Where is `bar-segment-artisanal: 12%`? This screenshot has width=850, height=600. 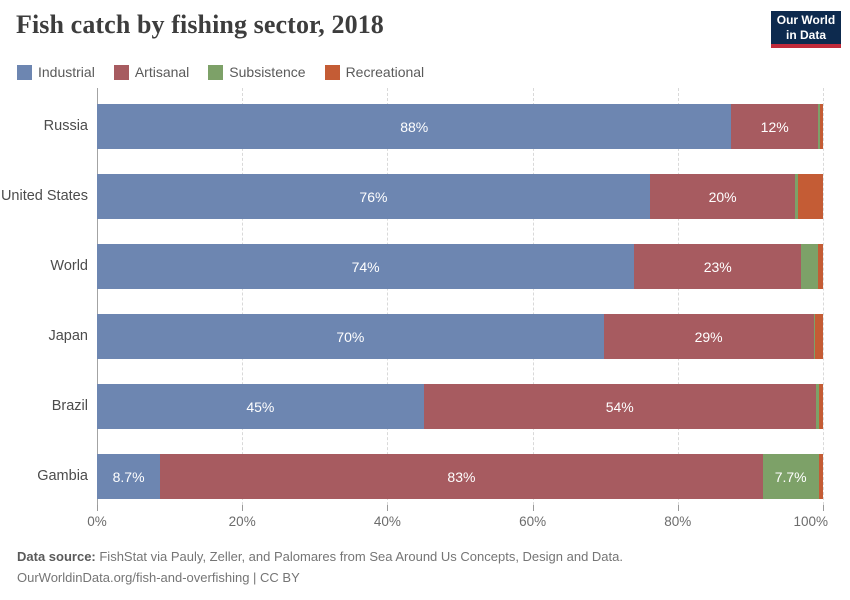 bar-segment-artisanal: 12% is located at coordinates (774, 126).